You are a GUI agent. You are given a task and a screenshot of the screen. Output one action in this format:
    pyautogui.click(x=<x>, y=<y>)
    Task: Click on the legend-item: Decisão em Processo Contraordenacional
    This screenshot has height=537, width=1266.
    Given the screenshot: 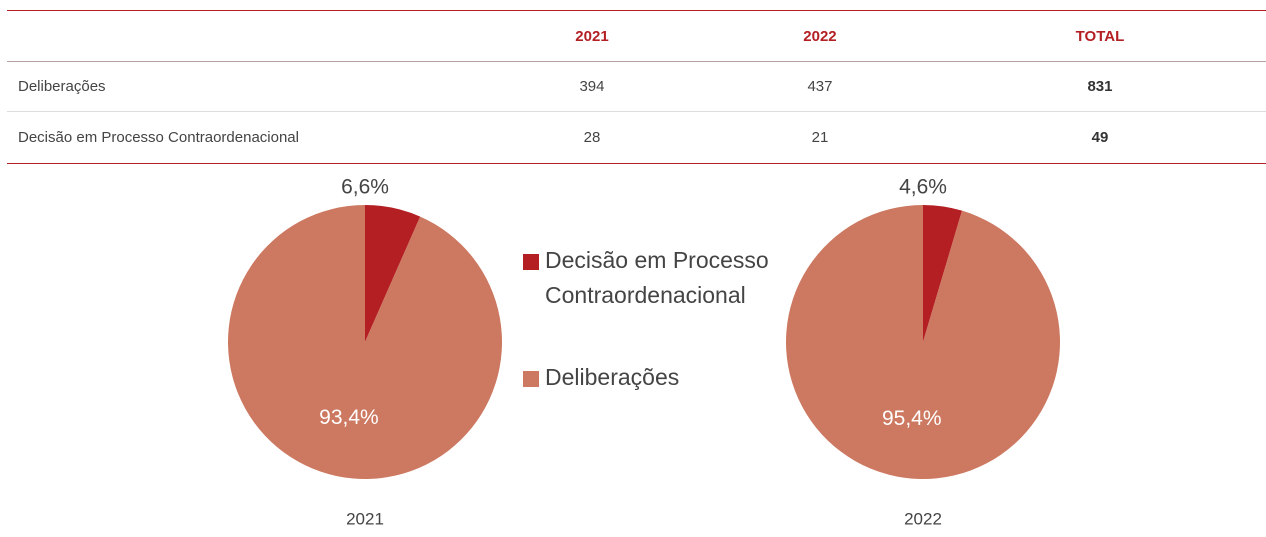 What is the action you would take?
    pyautogui.click(x=649, y=279)
    